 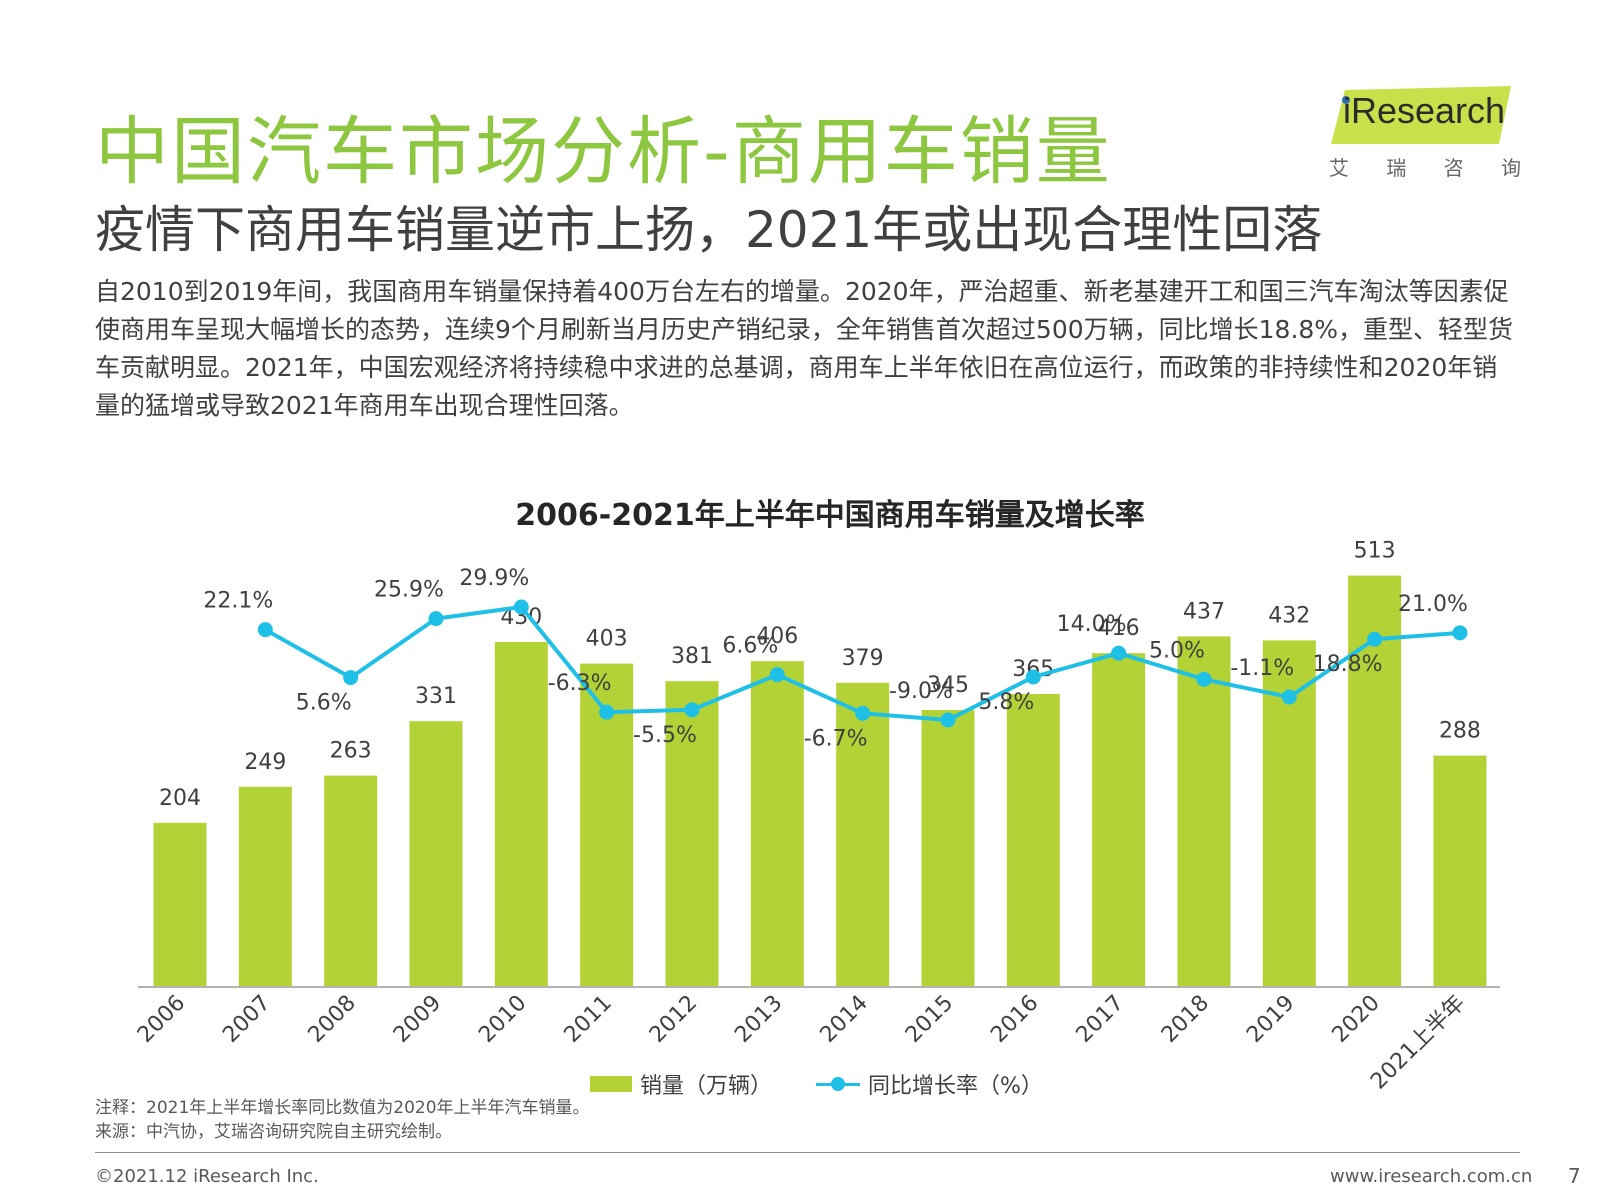 What do you see at coordinates (1119, 628) in the screenshot?
I see `bar-value-label: 416` at bounding box center [1119, 628].